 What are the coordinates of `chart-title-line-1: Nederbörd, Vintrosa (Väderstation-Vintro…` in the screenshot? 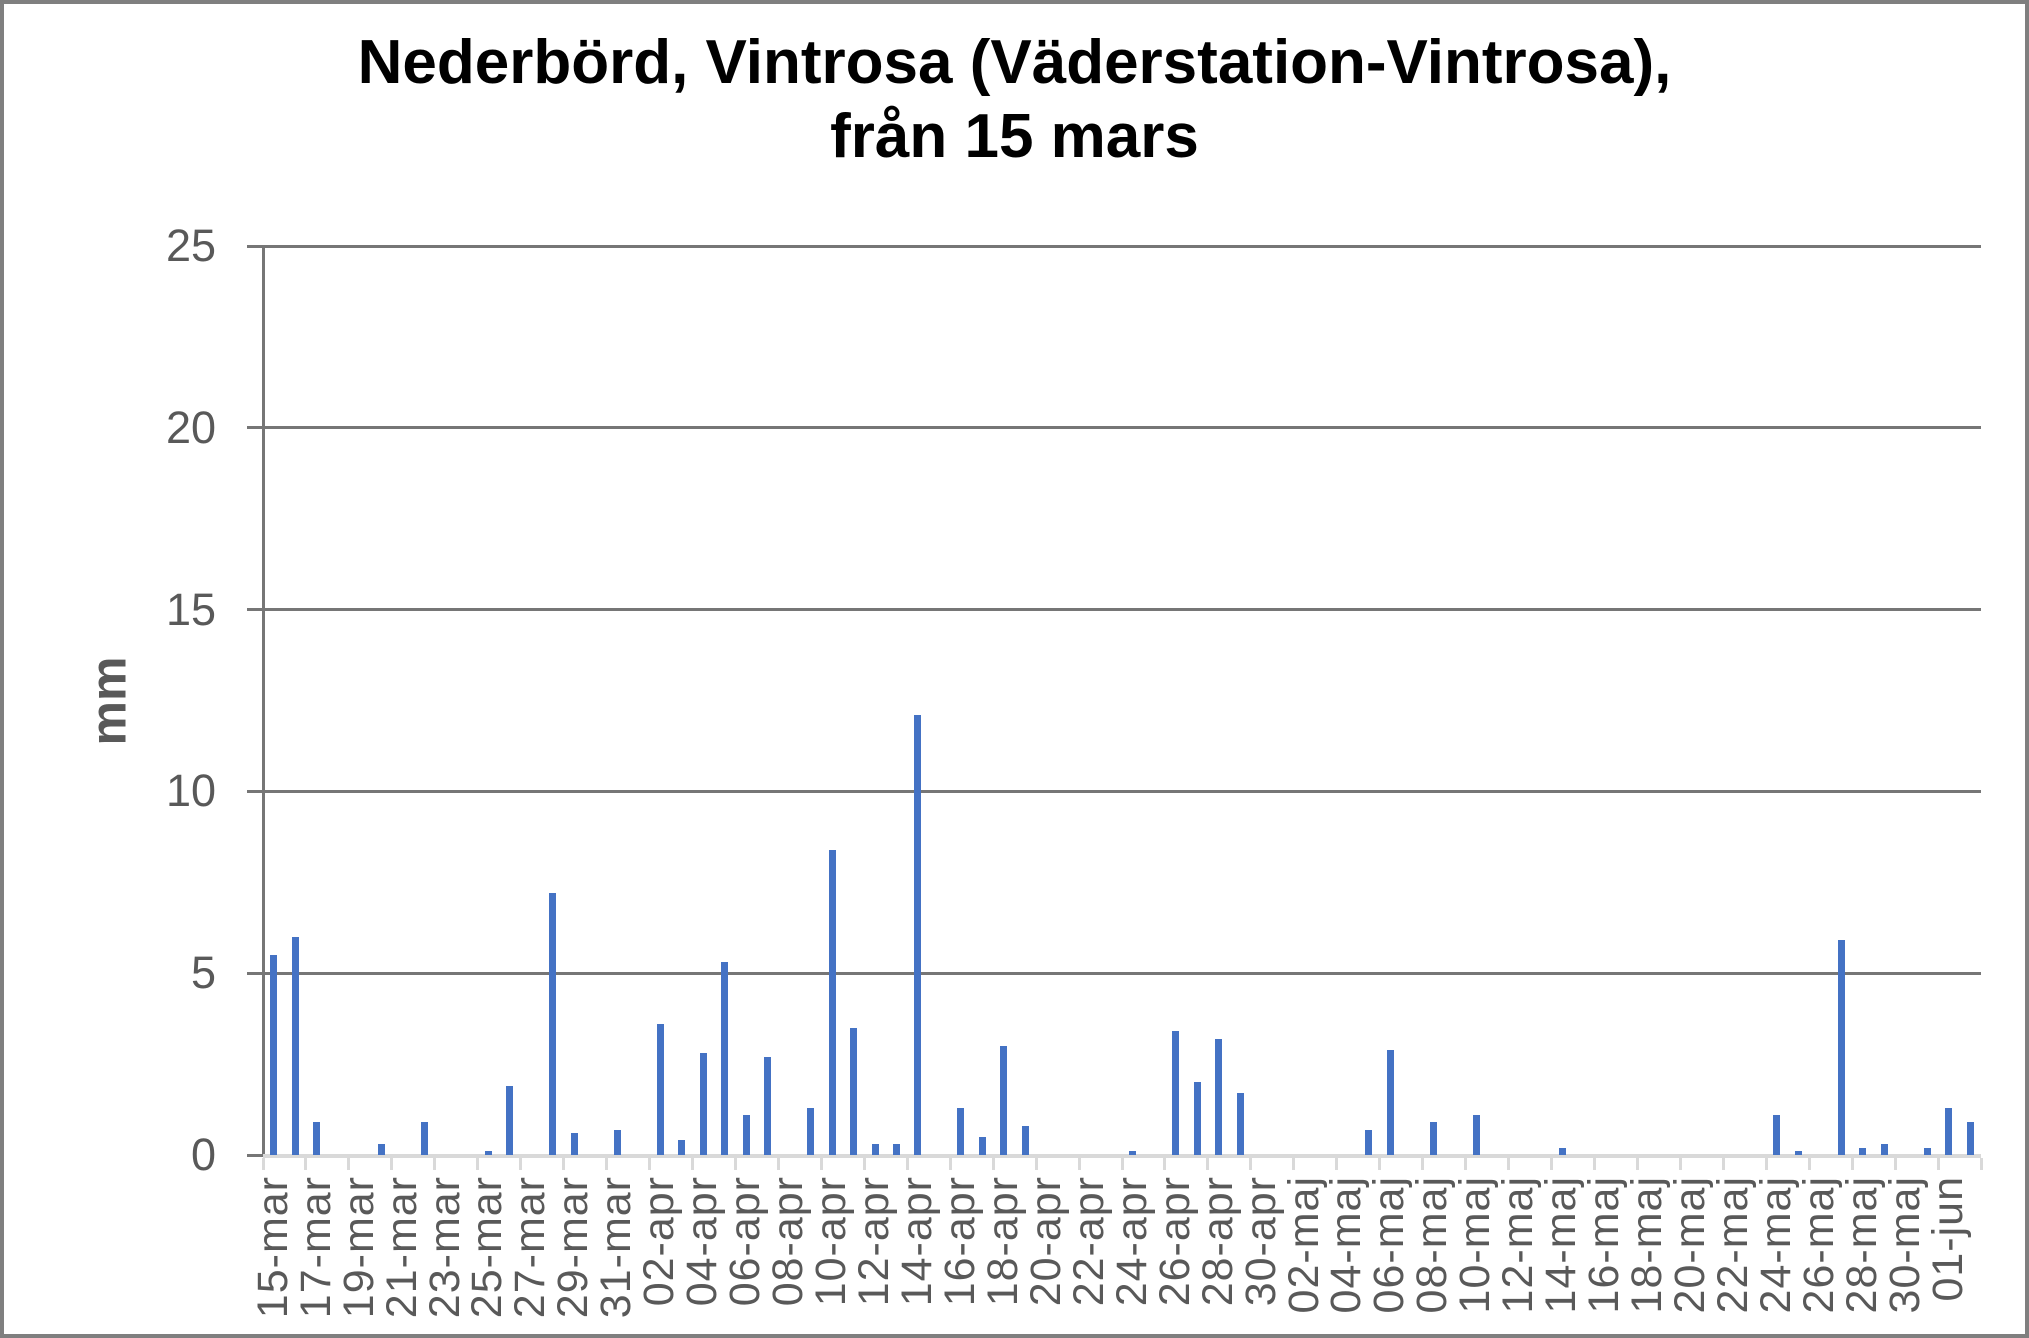 It's located at (1014, 62).